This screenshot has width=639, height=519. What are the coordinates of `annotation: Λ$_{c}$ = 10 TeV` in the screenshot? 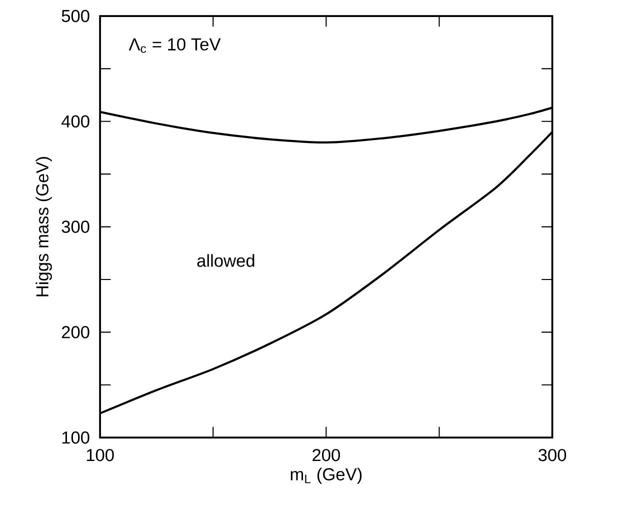 It's located at (174, 45).